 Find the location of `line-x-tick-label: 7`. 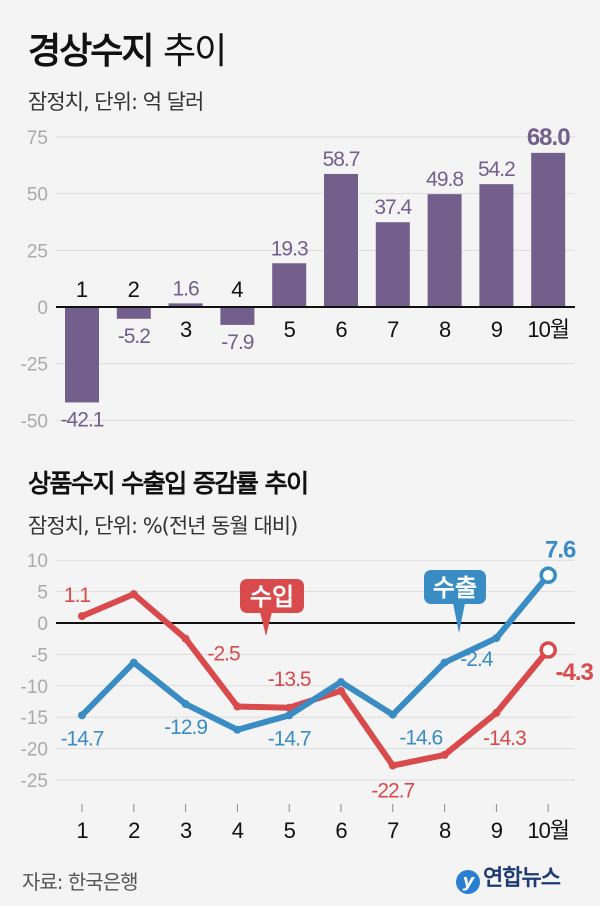

line-x-tick-label: 7 is located at coordinates (393, 830).